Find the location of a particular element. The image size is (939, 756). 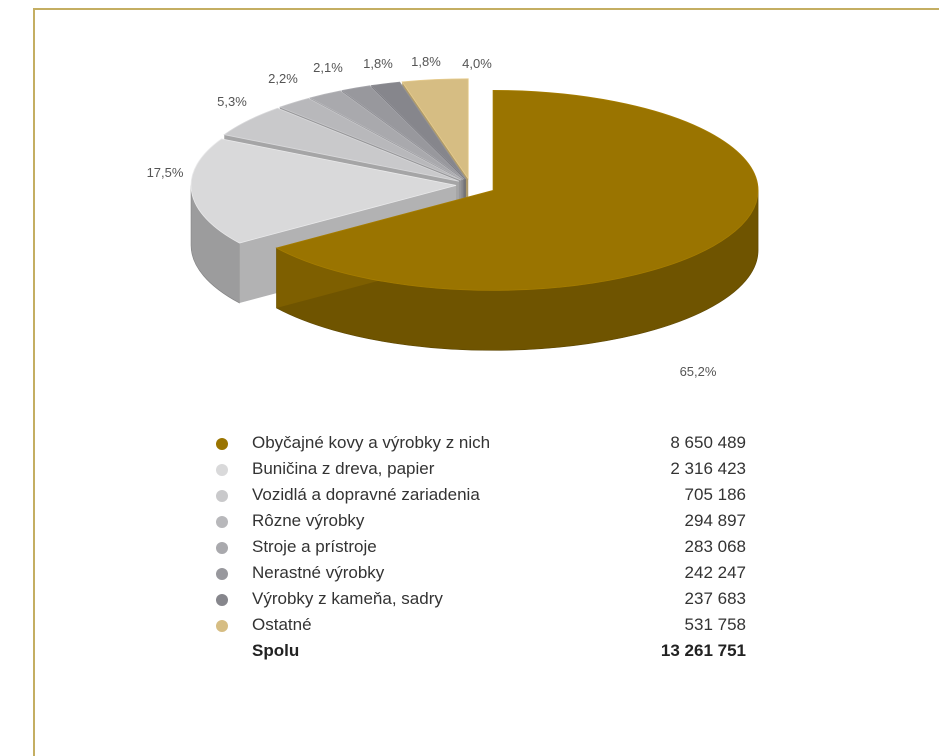

legend-label: Výrobky z kameňa, sadry is located at coordinates (347, 598).